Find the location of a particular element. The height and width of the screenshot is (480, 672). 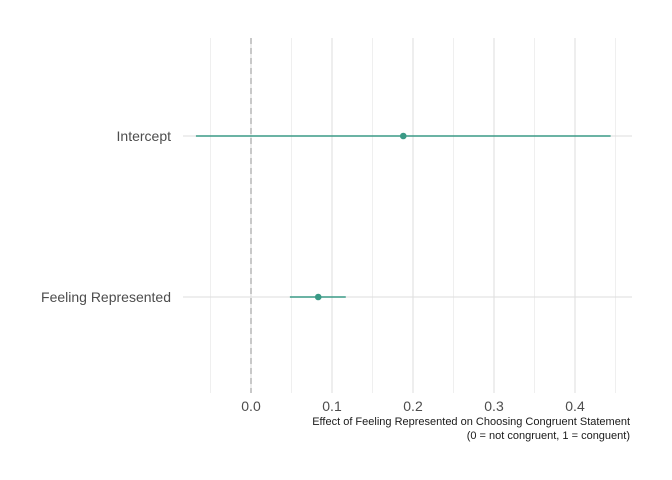

x-tick-label-4: 0.4 is located at coordinates (575, 406).